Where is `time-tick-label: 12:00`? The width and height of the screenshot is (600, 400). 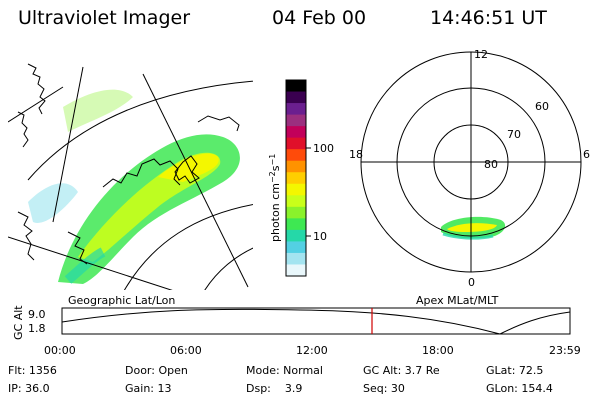
time-tick-label: 12:00 is located at coordinates (312, 350).